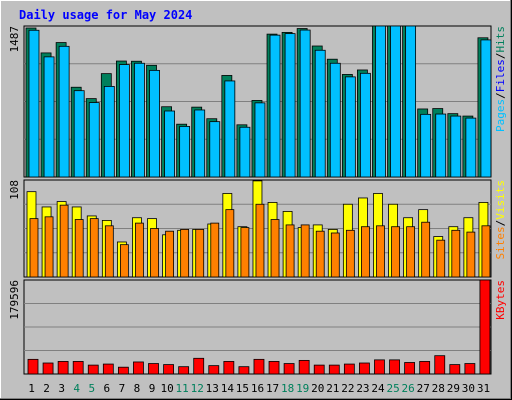 The height and width of the screenshot is (400, 512). Describe the element at coordinates (257, 388) in the screenshot. I see `day-label: 16` at that location.